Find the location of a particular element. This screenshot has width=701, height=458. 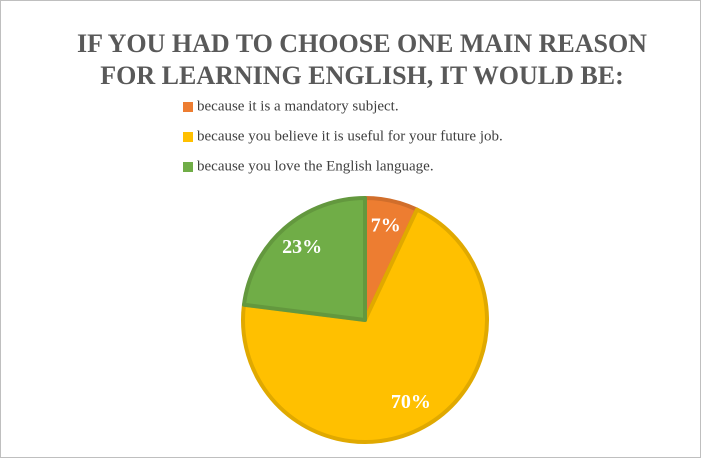

chart-title: IF YOU HAD TO CHOOSE ONE MAIN REASON is located at coordinates (362, 43).